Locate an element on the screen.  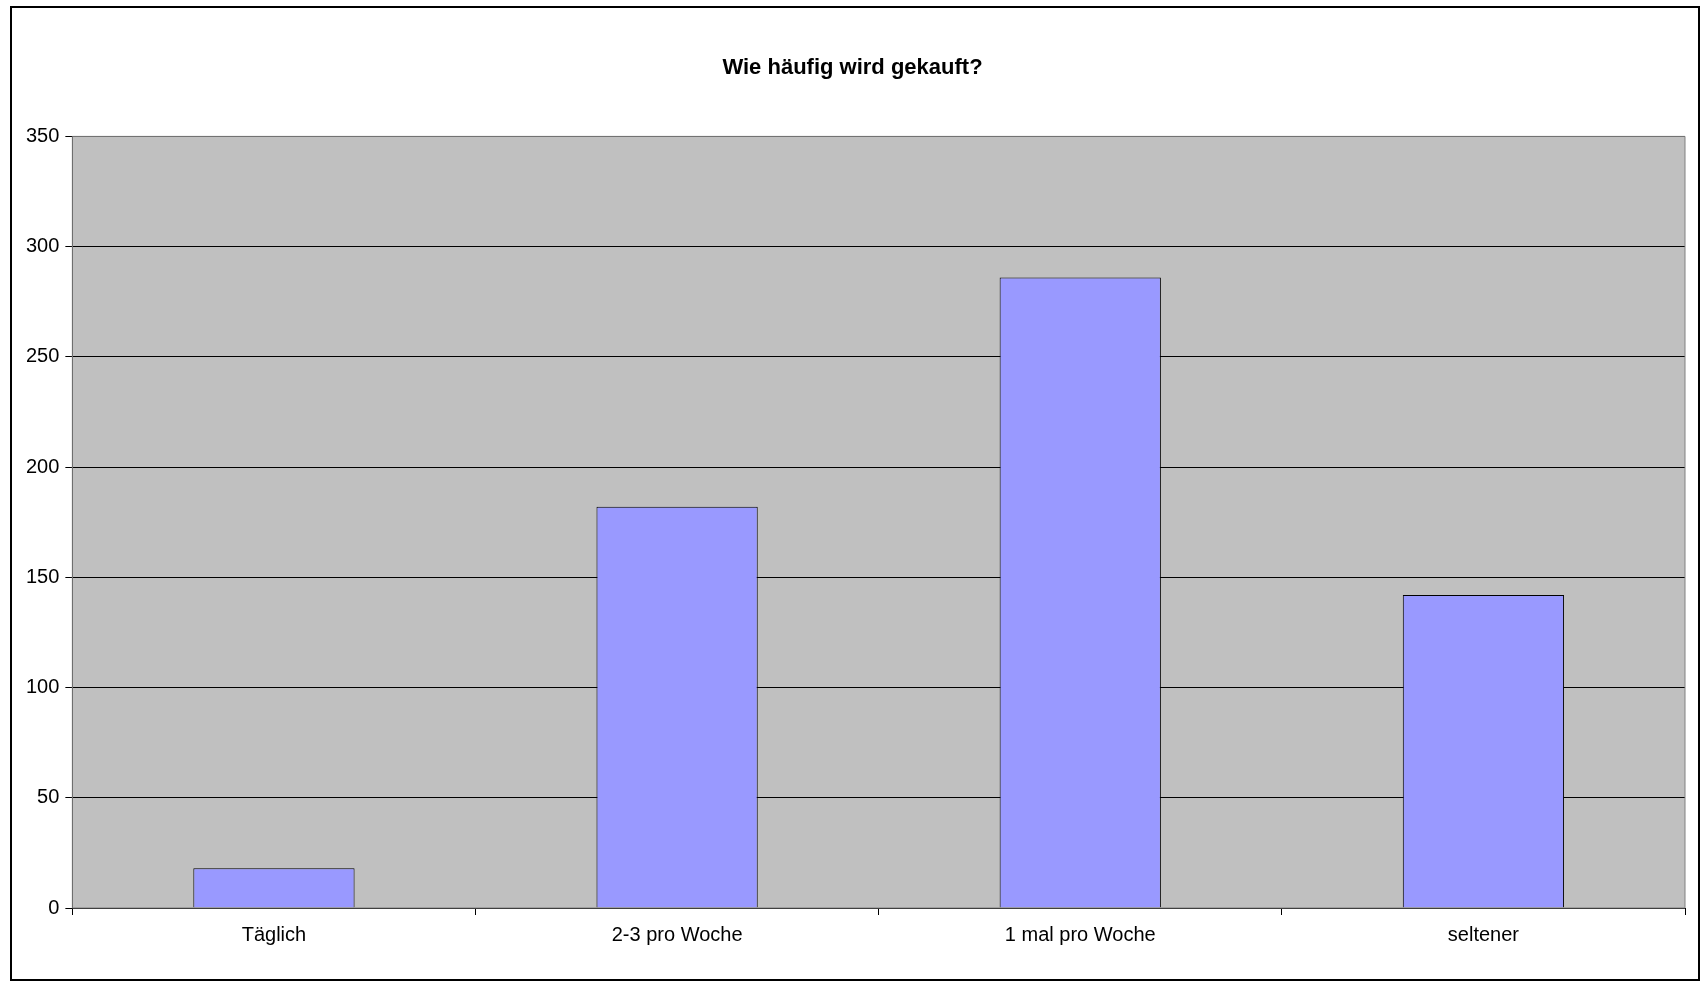
x-tick-label: 2-3 pro Woche is located at coordinates (677, 933).